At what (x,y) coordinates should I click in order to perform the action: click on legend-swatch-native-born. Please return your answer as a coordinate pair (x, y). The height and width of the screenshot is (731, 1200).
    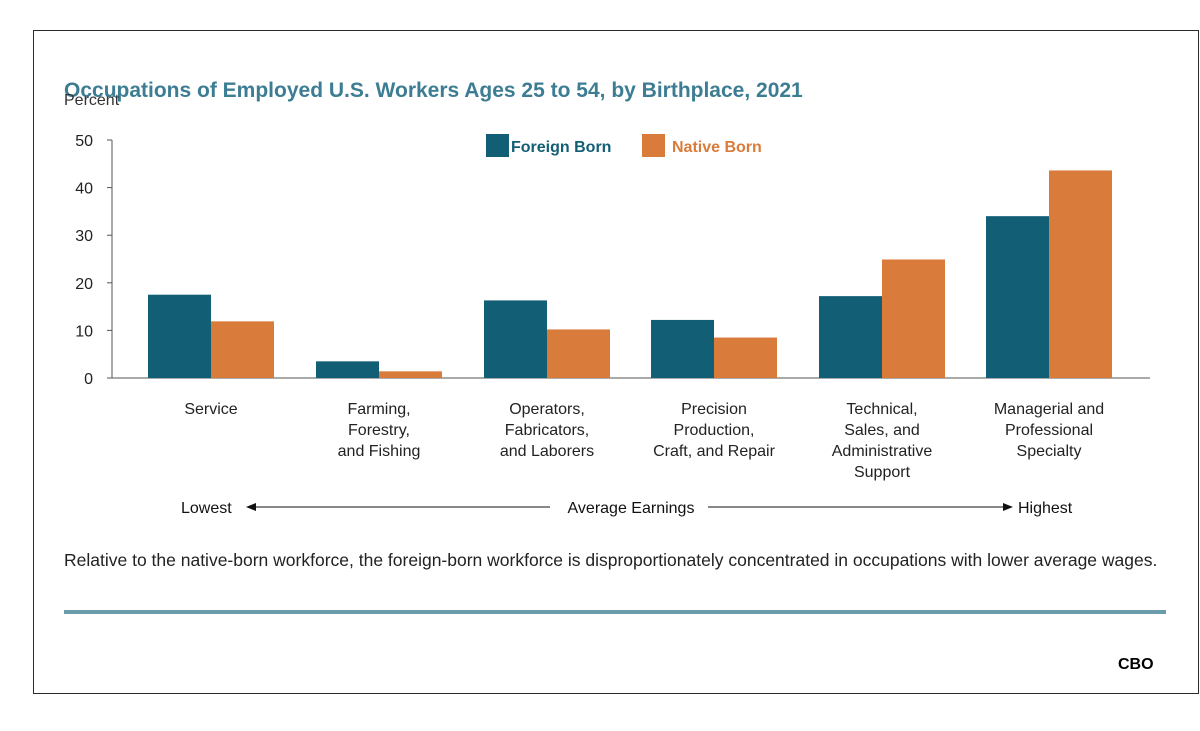
    Looking at the image, I should click on (653, 145).